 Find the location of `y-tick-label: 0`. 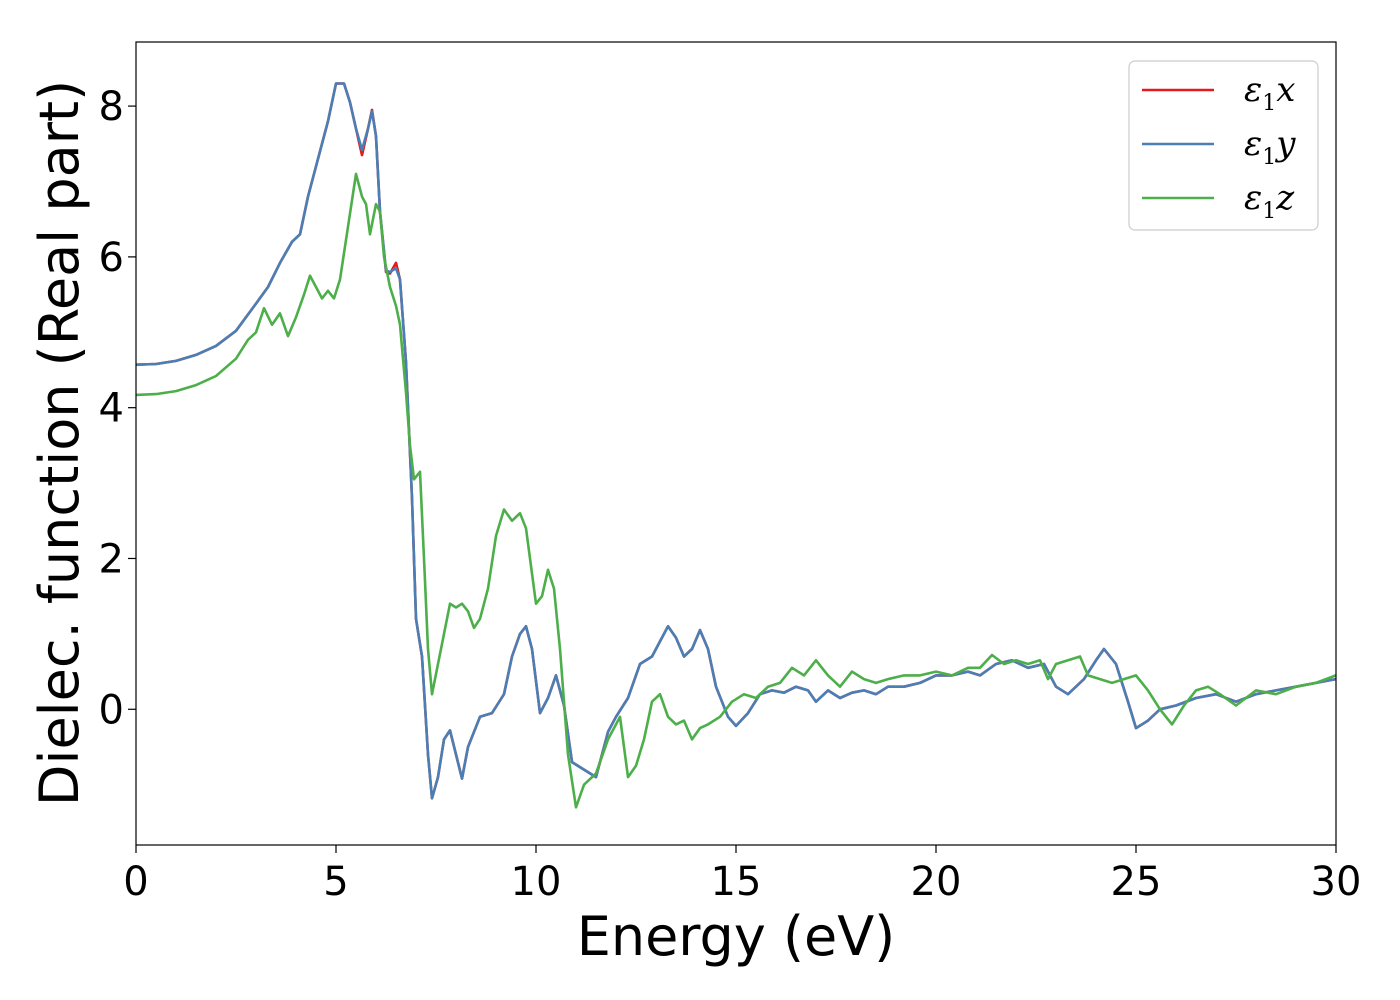

y-tick-label: 0 is located at coordinates (111, 710).